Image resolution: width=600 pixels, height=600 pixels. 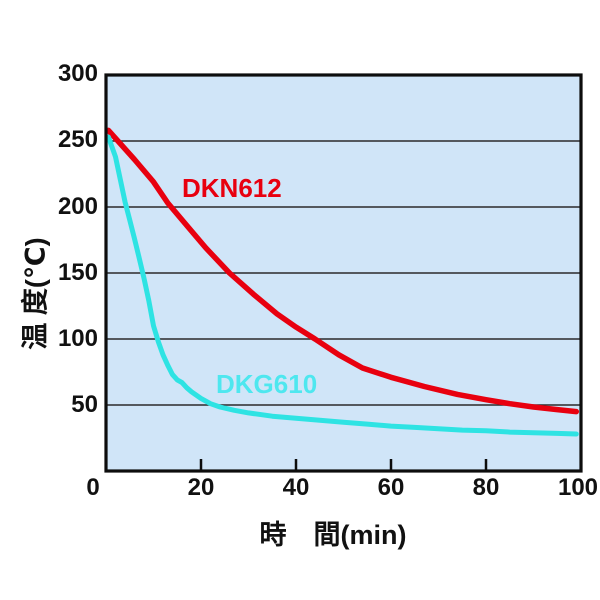 I want to click on x-axis-tick-marks, so click(x=343, y=465).